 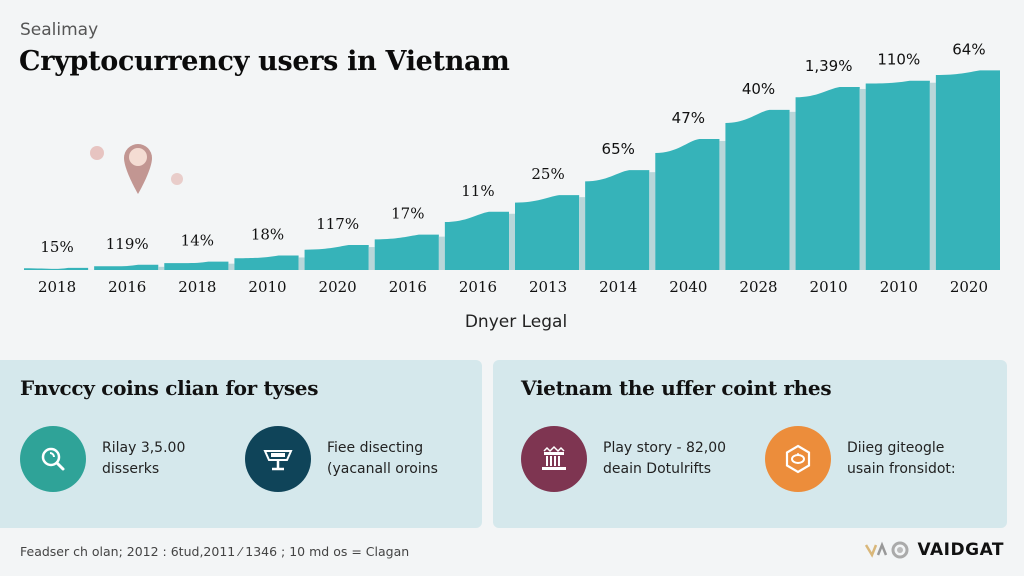 I want to click on data-label: 40%, so click(x=758, y=89).